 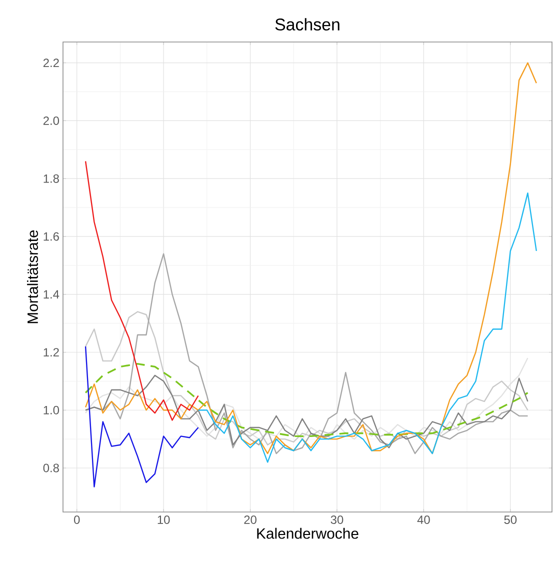 I want to click on y-tick-label: 1.8, so click(x=51, y=178).